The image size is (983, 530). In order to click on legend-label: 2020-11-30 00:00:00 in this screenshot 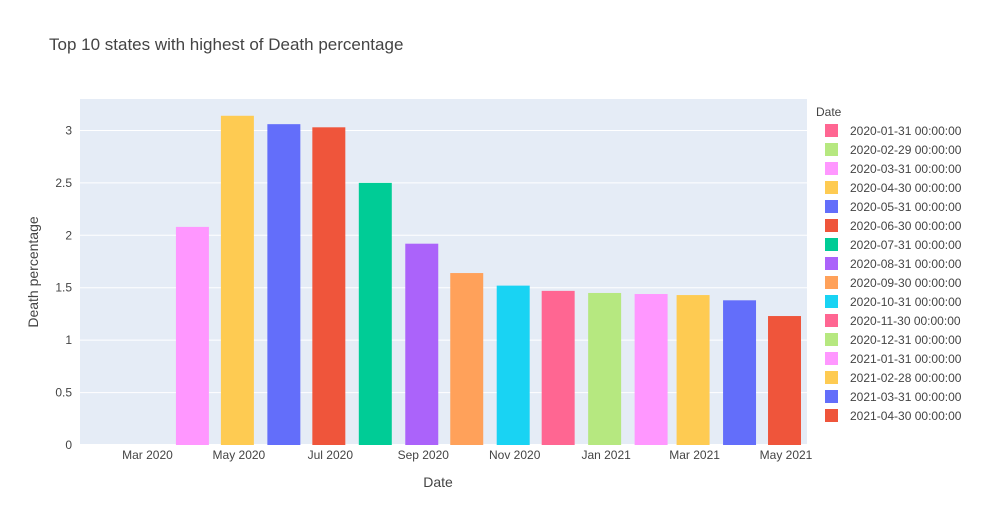, I will do `click(905, 321)`.